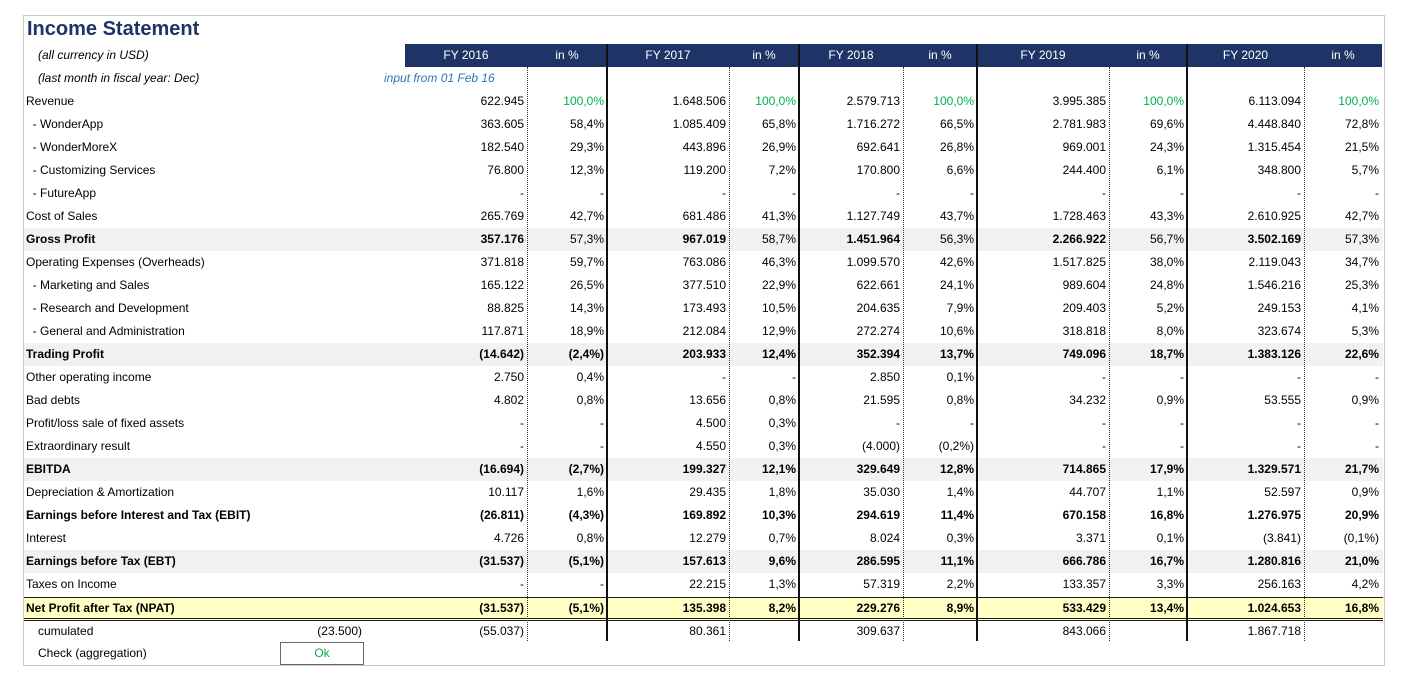  I want to click on value-cell: 1.728.463, so click(1079, 216).